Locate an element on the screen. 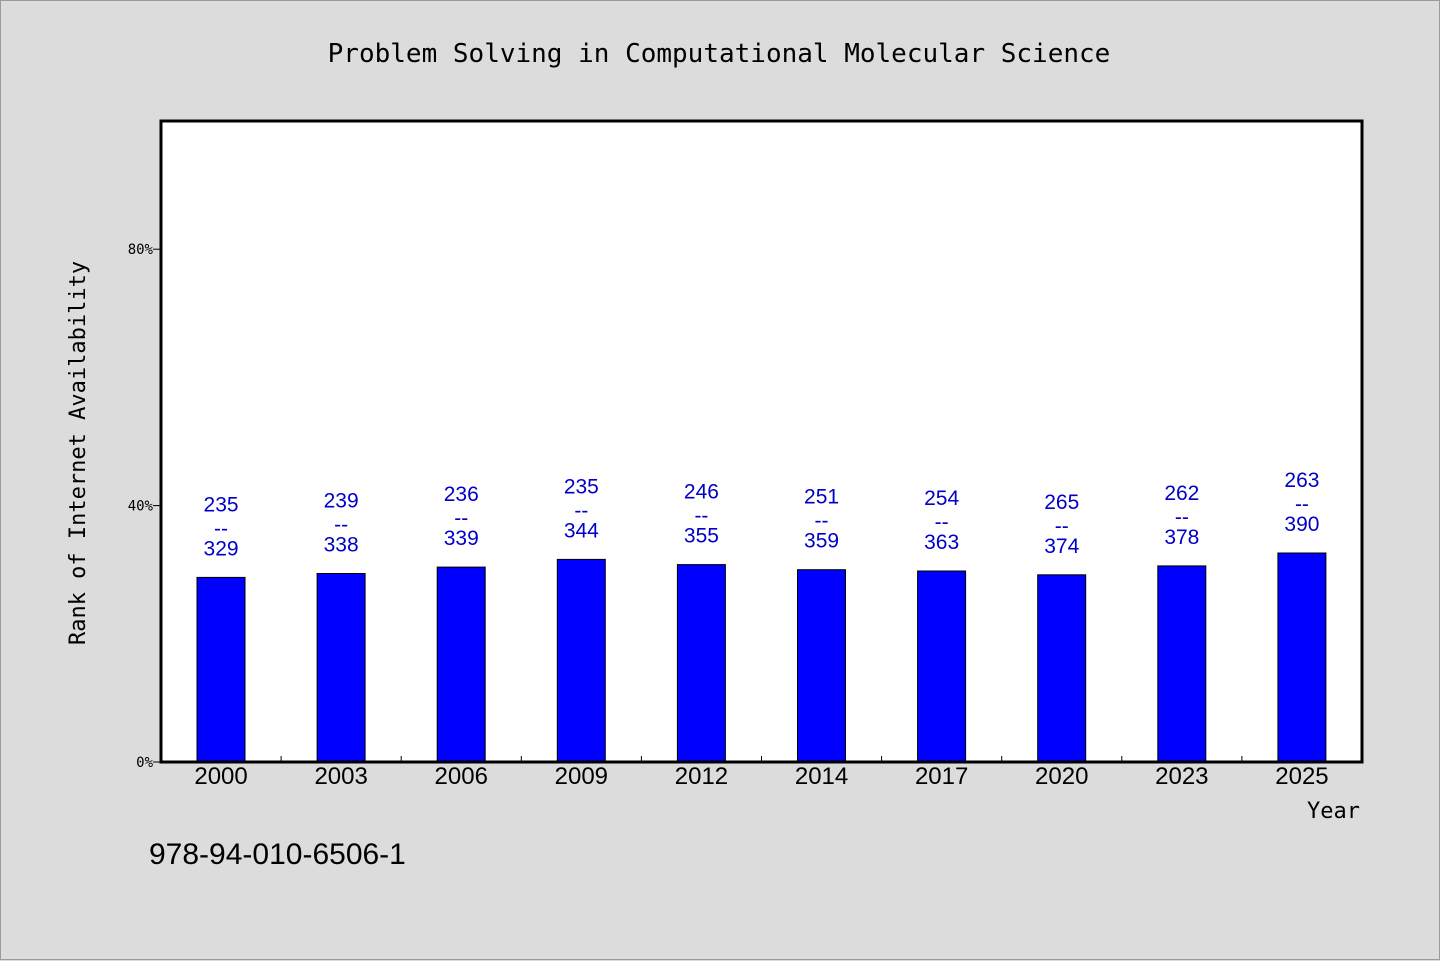 The image size is (1440, 961). data-label-2003-high: 338 is located at coordinates (341, 545).